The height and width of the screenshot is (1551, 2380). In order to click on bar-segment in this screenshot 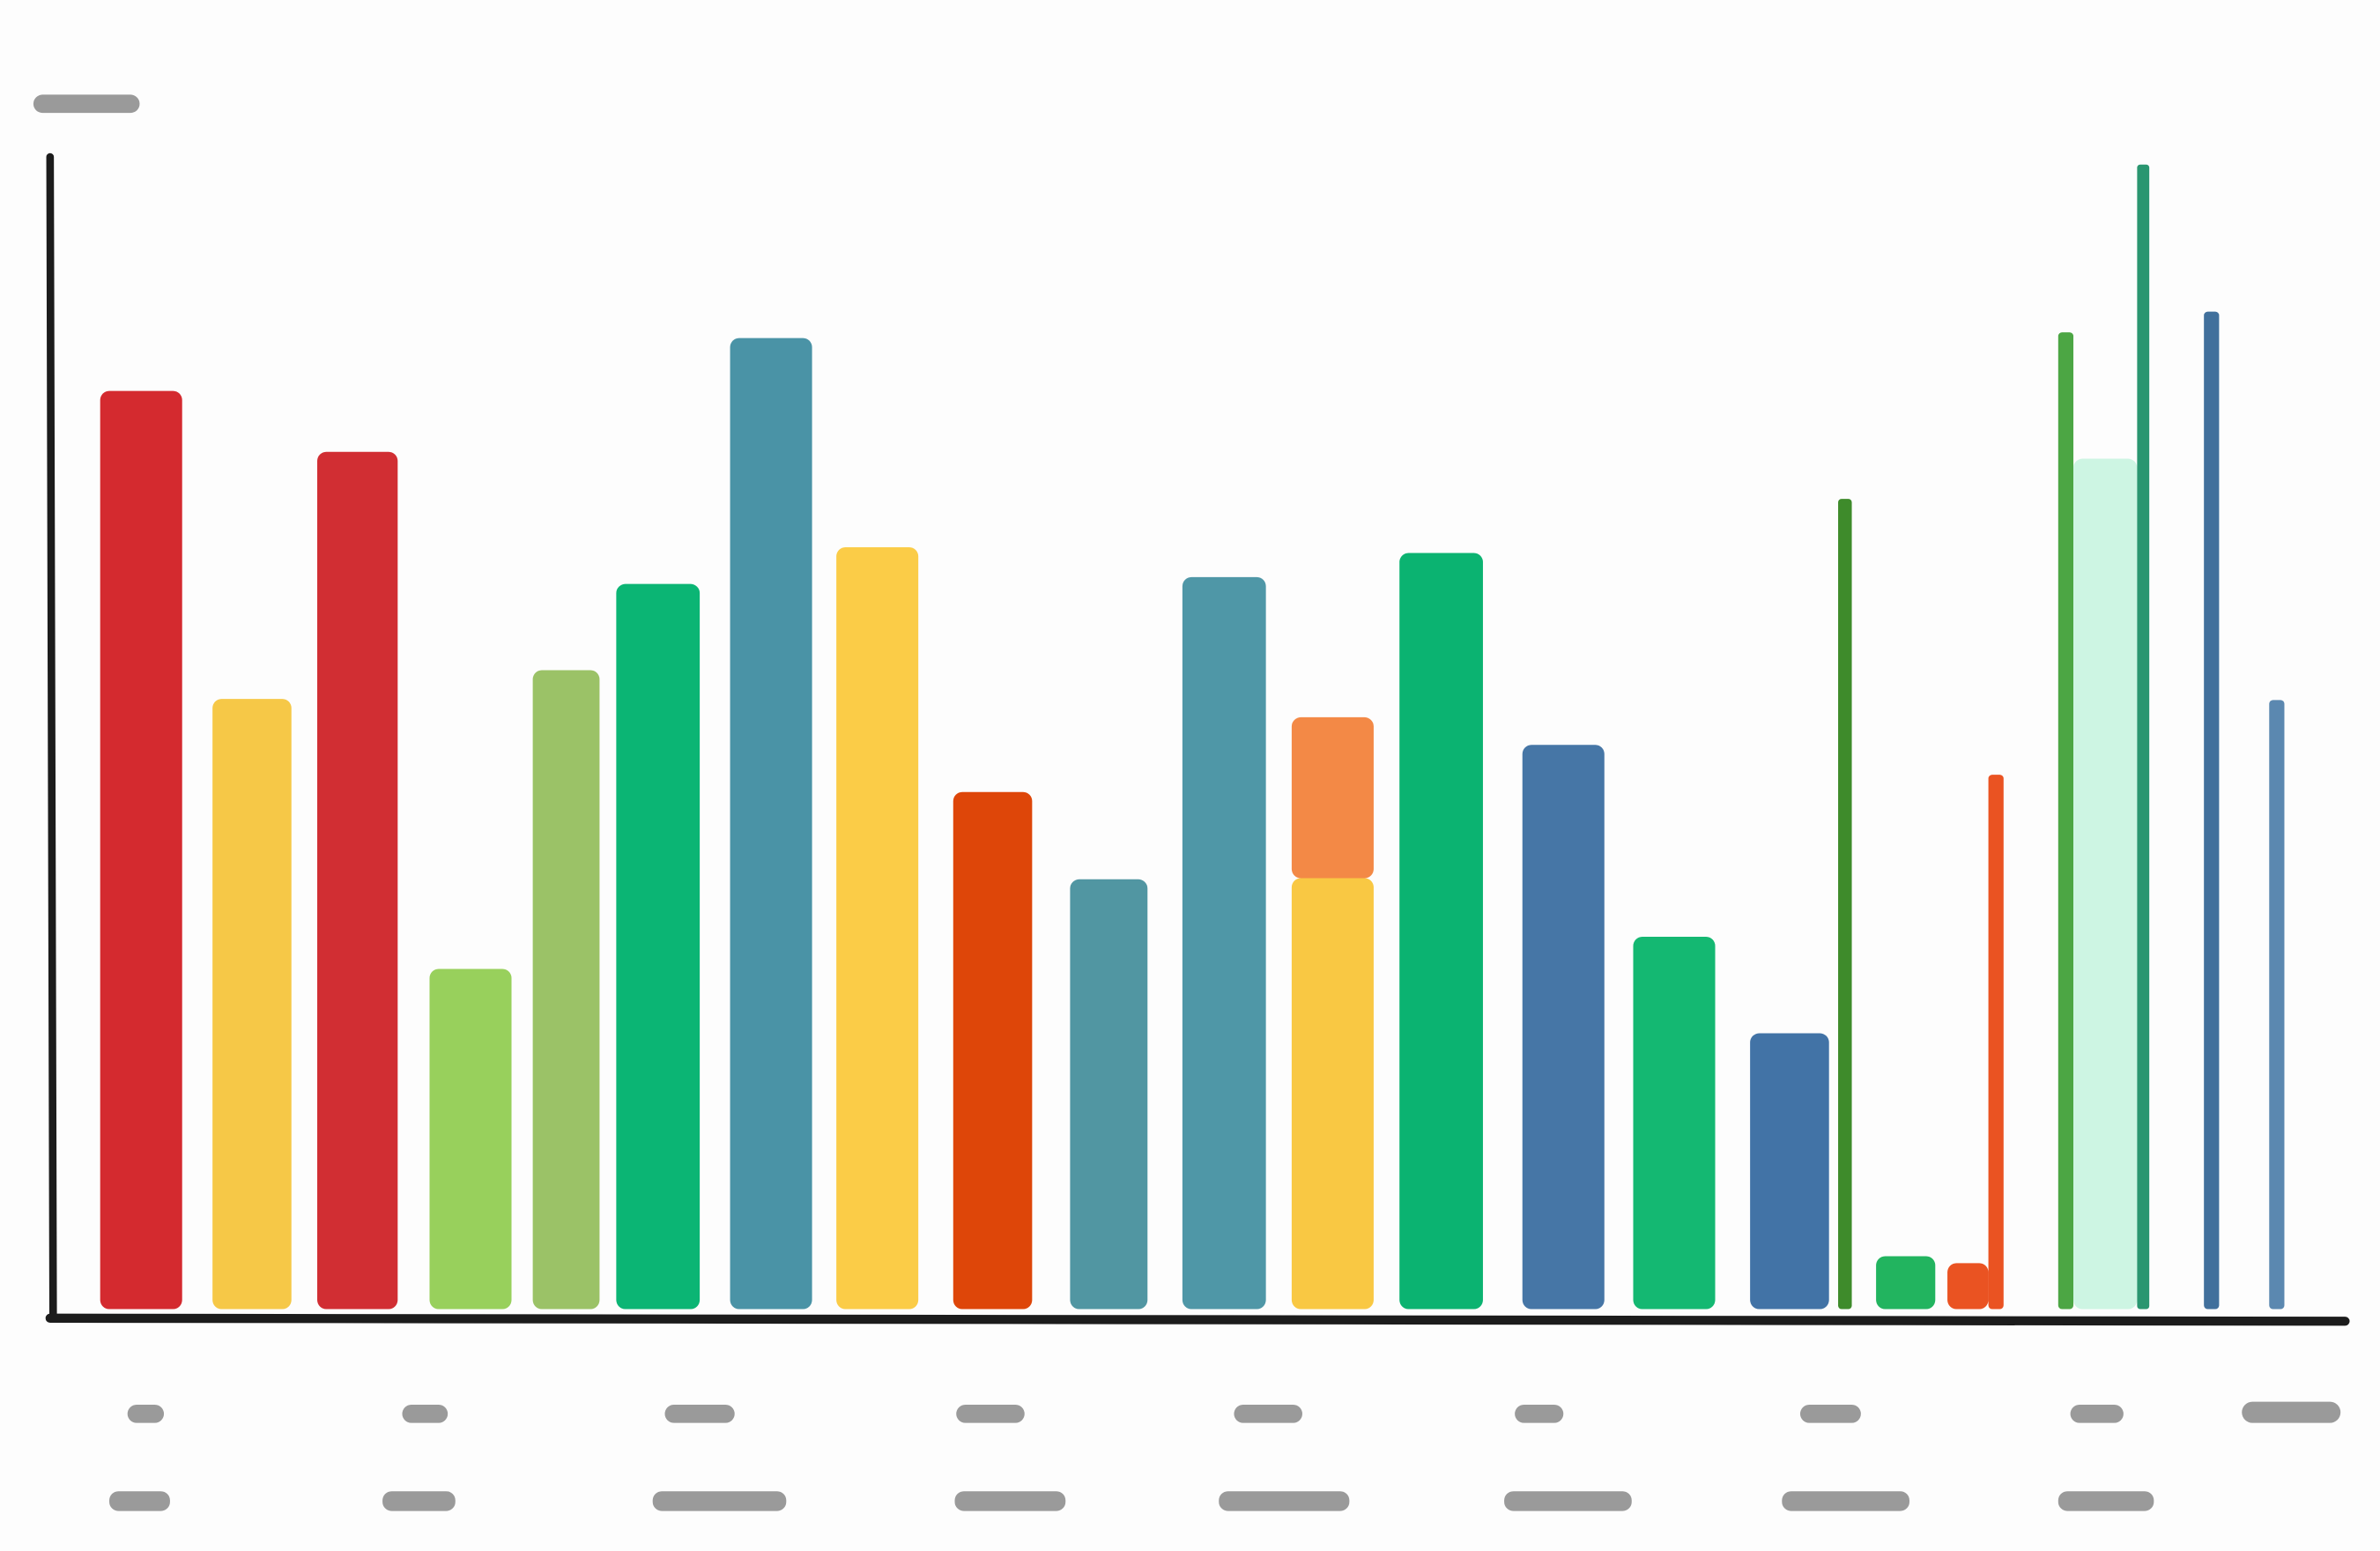, I will do `click(1332, 798)`.